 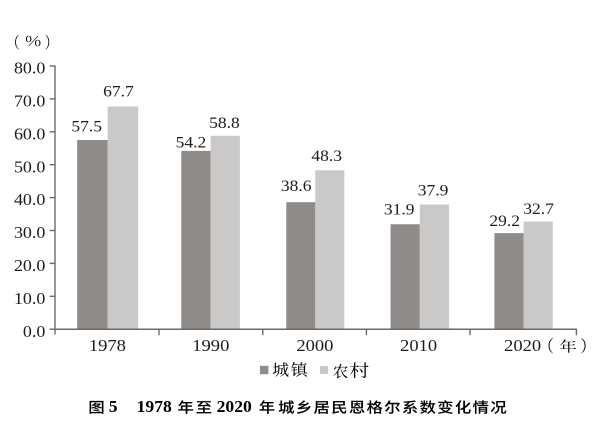 I want to click on svg-text: 30.0, so click(x=29, y=233).